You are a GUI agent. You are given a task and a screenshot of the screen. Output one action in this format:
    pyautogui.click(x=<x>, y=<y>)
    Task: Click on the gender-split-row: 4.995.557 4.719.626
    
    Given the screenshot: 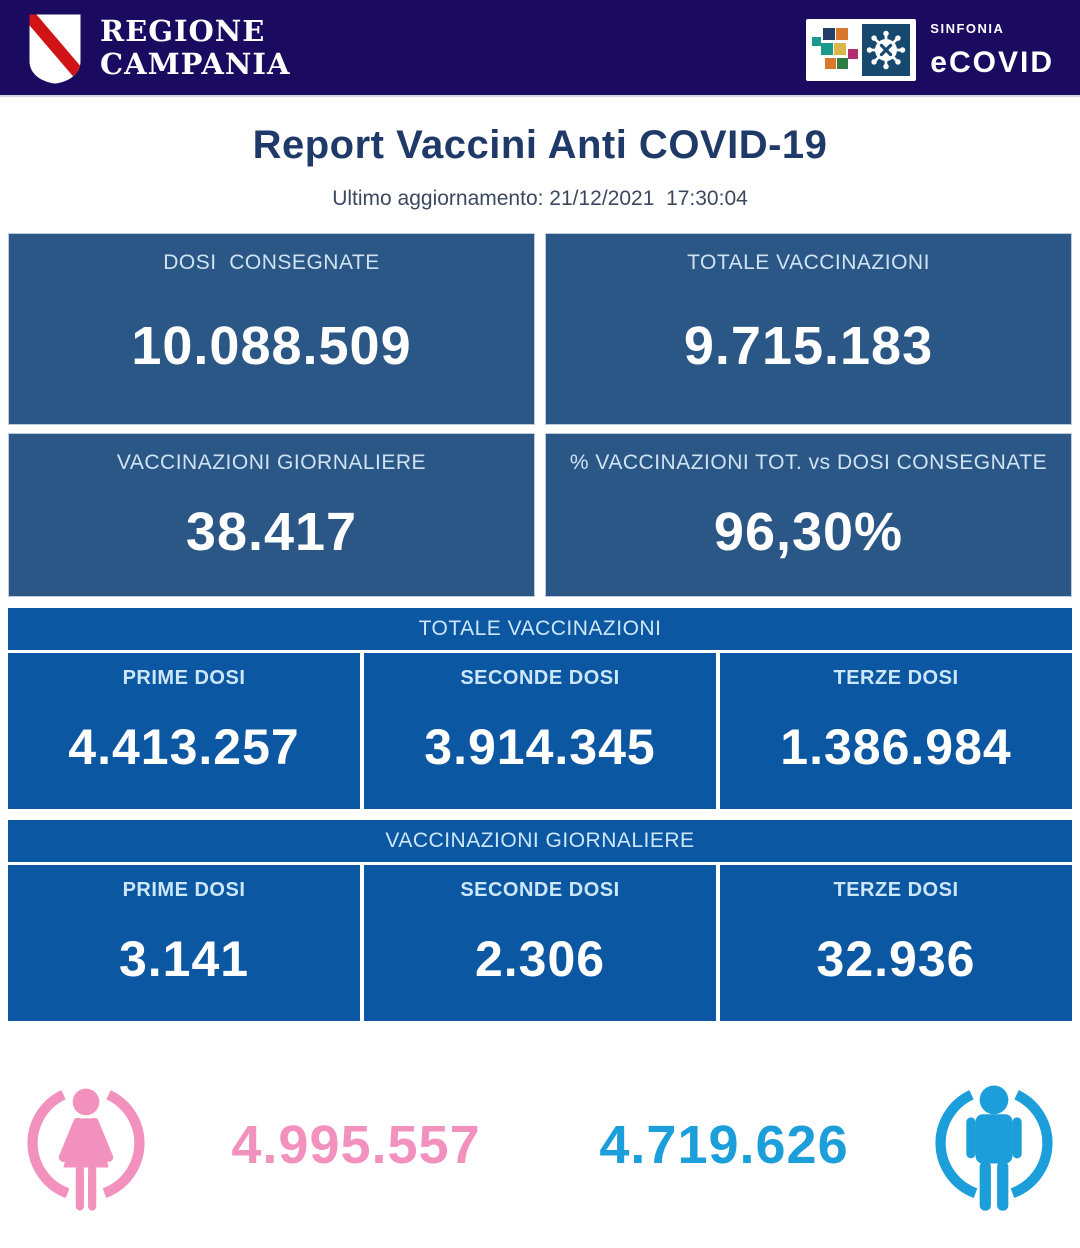 What is the action you would take?
    pyautogui.click(x=540, y=1145)
    